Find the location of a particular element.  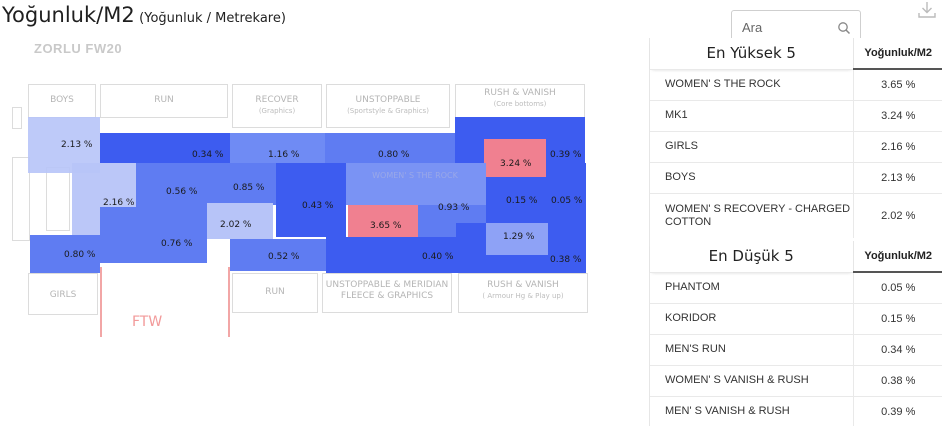

table-row: MK1 3.24 % is located at coordinates (796, 115).